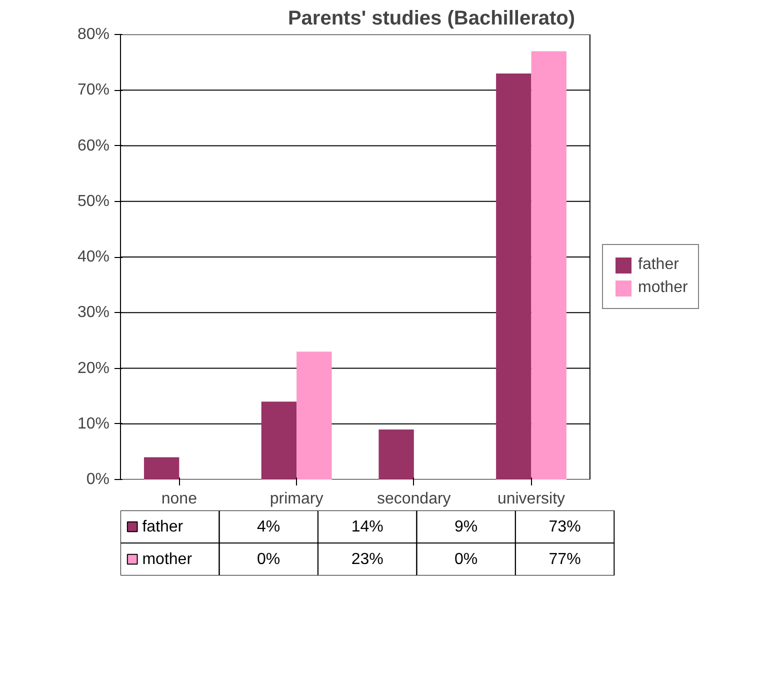 This screenshot has width=776, height=686. I want to click on chart-title: Parents' studies (Bachillerato), so click(432, 19).